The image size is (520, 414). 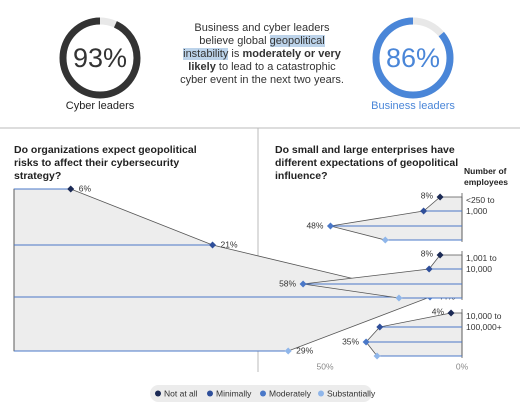 I want to click on legend-label: Minimally, so click(x=234, y=393).